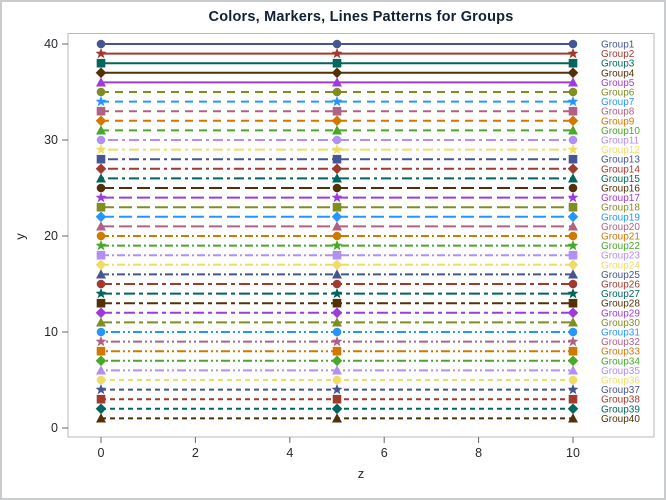 The width and height of the screenshot is (666, 500). I want to click on curve-label: Group23, so click(620, 256).